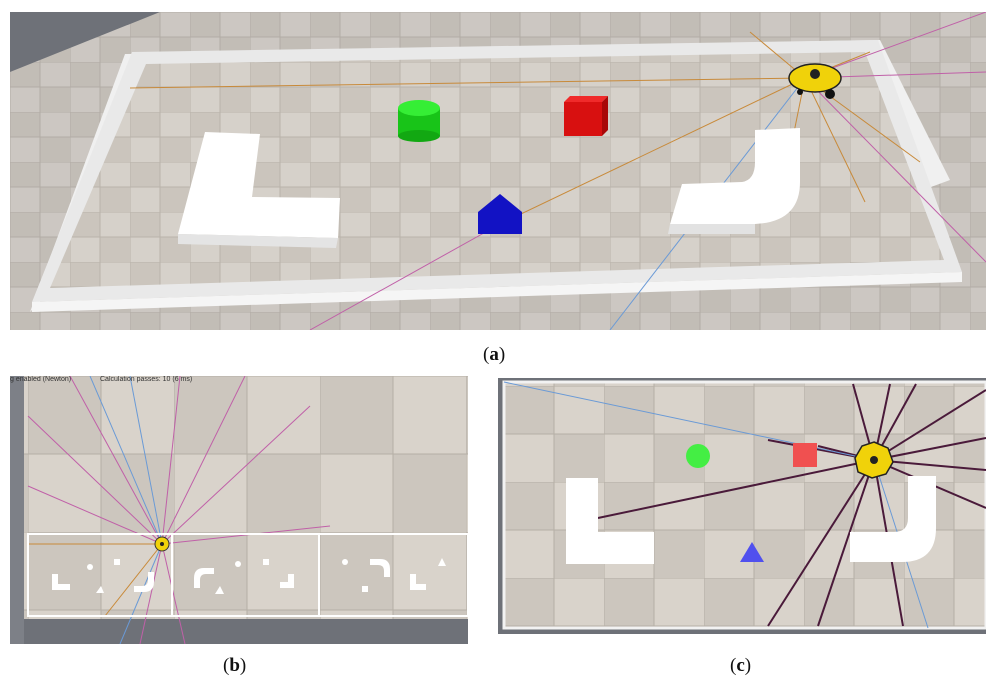  I want to click on mini-j-shape, so click(144, 582).